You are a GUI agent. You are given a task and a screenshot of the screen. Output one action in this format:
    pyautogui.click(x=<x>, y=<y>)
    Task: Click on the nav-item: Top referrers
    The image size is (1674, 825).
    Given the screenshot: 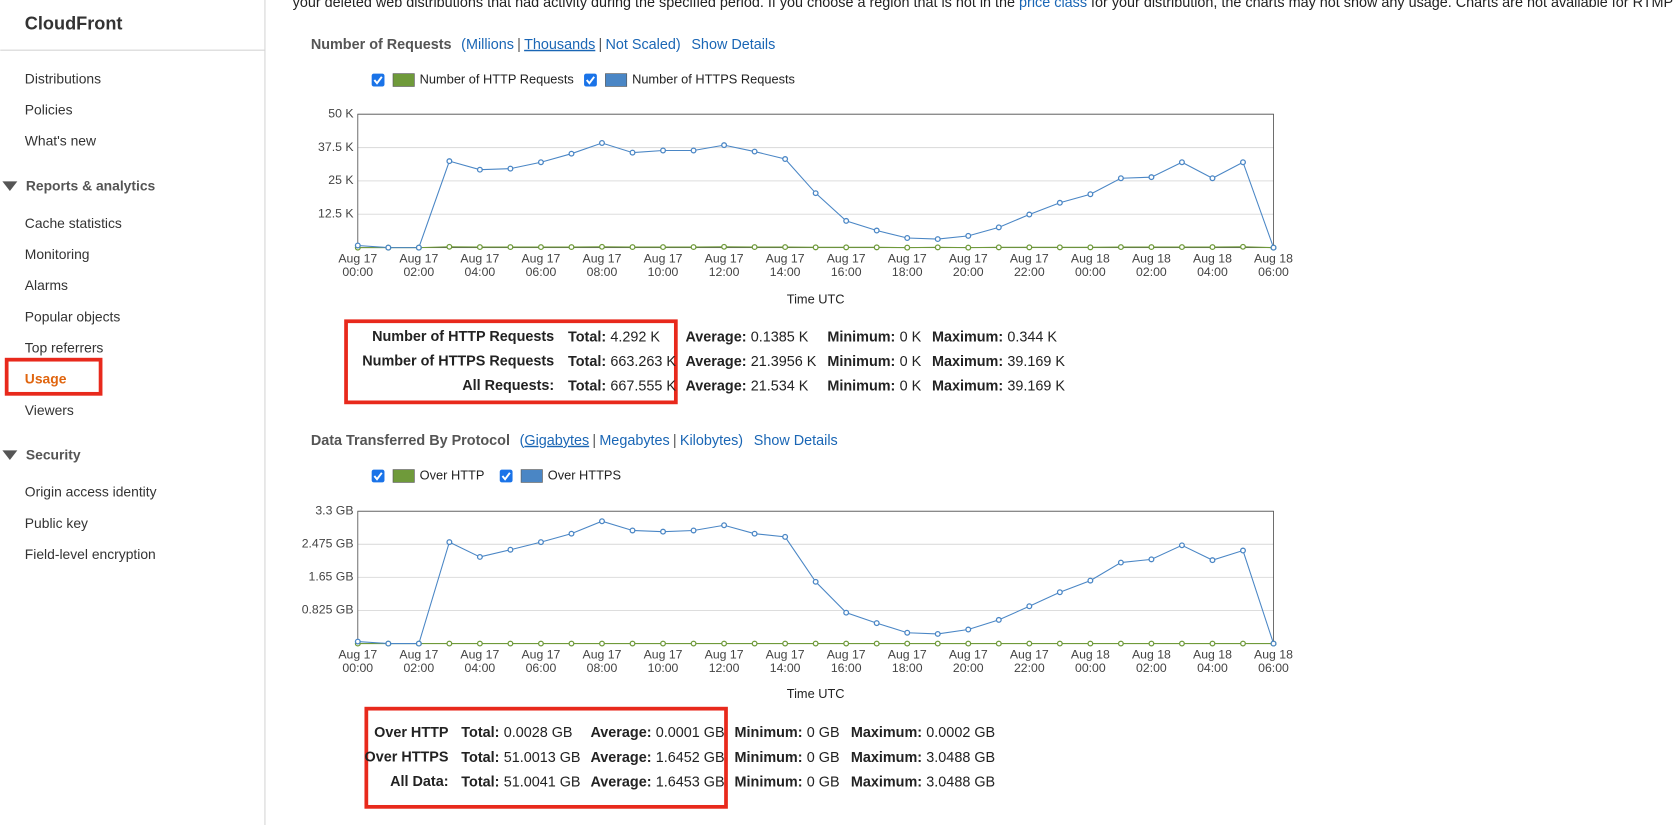 What is the action you would take?
    pyautogui.click(x=64, y=347)
    